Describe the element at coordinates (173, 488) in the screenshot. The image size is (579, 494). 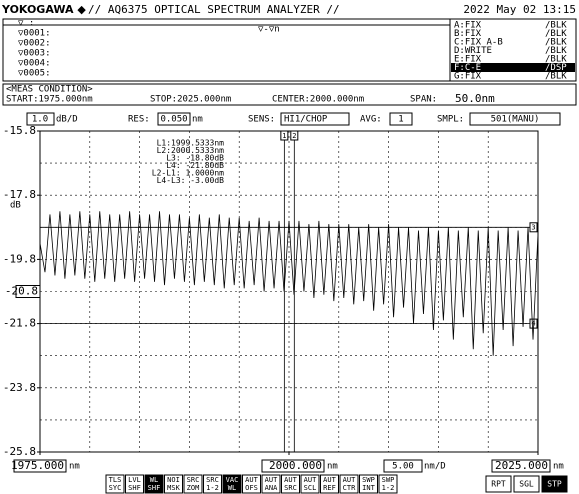
I see `soft-key-bottom: MSK` at that location.